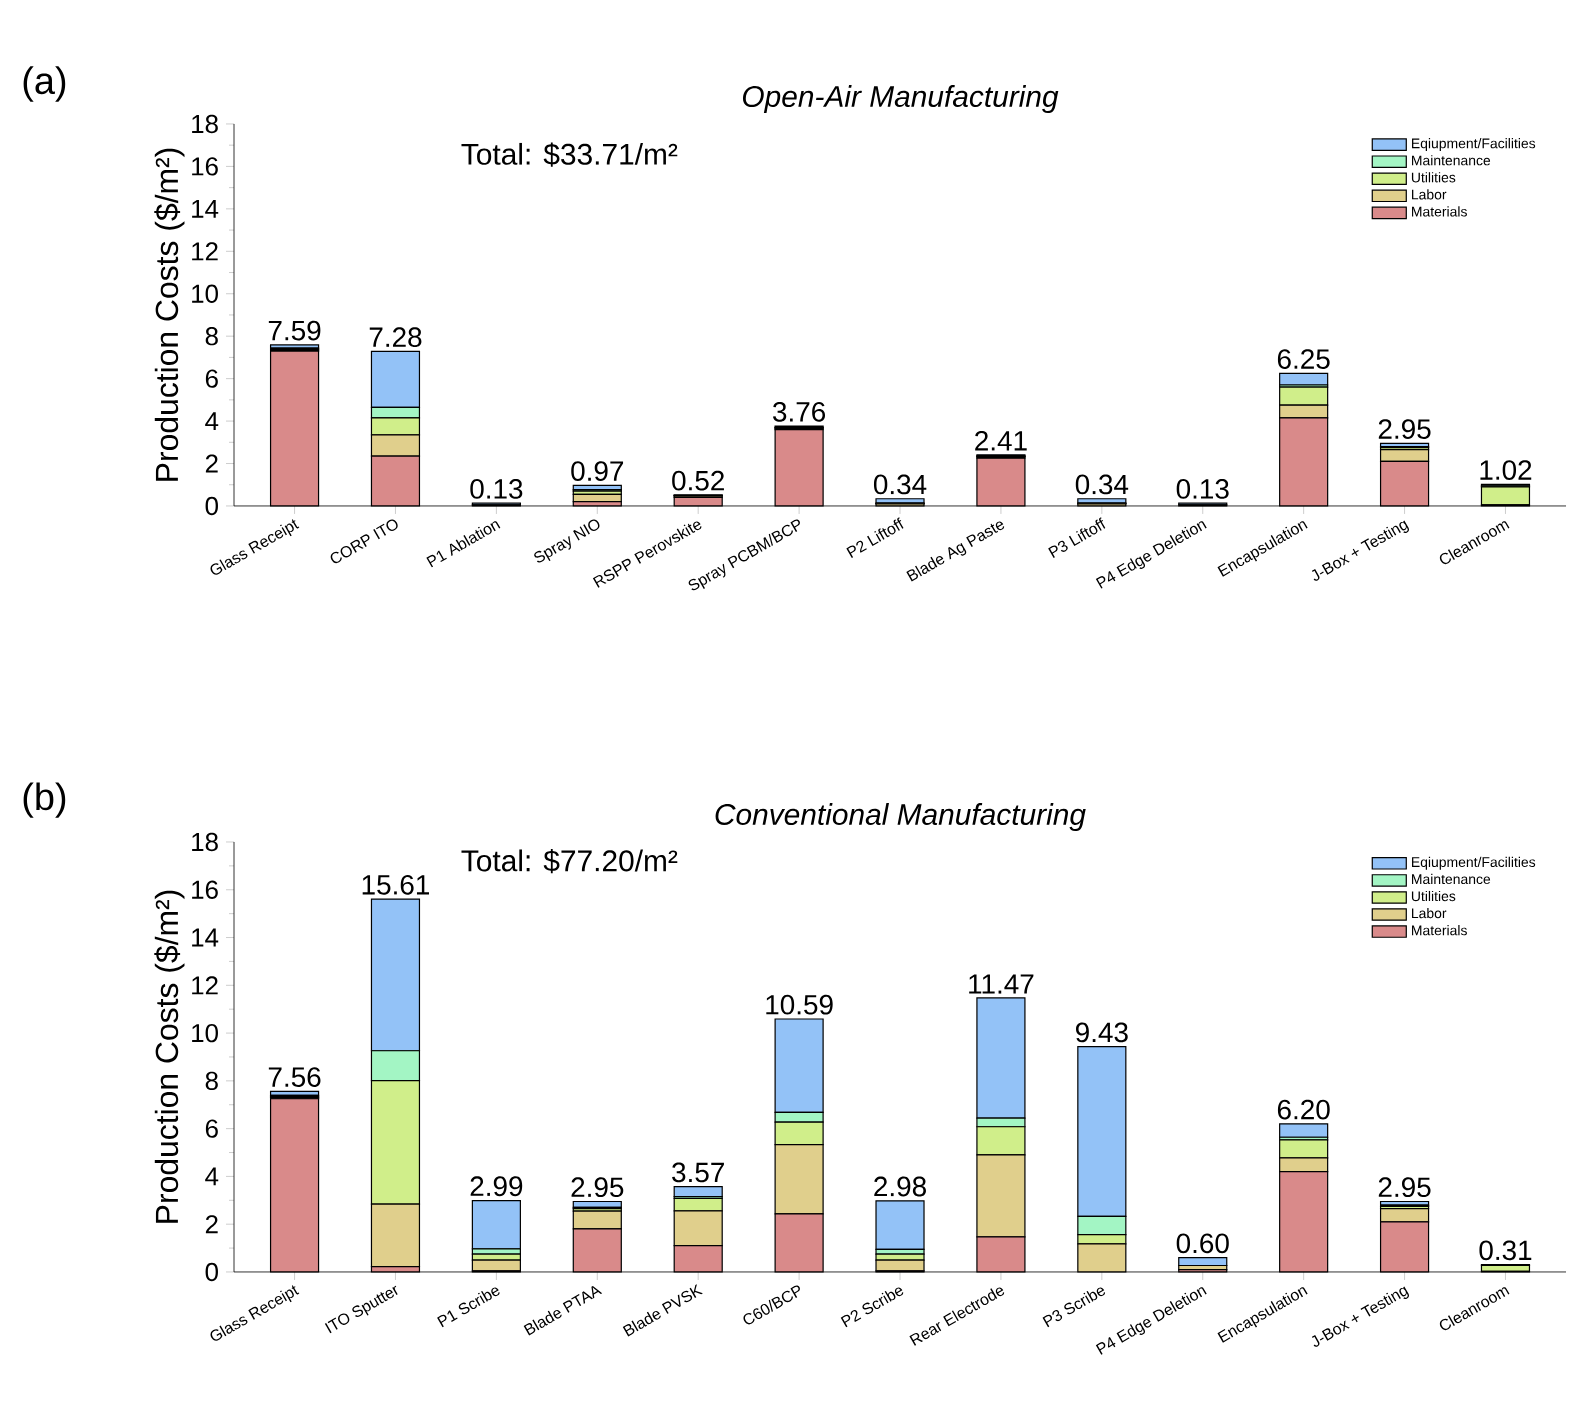  Describe the element at coordinates (294, 1077) in the screenshot. I see `total-label: 7.56` at that location.